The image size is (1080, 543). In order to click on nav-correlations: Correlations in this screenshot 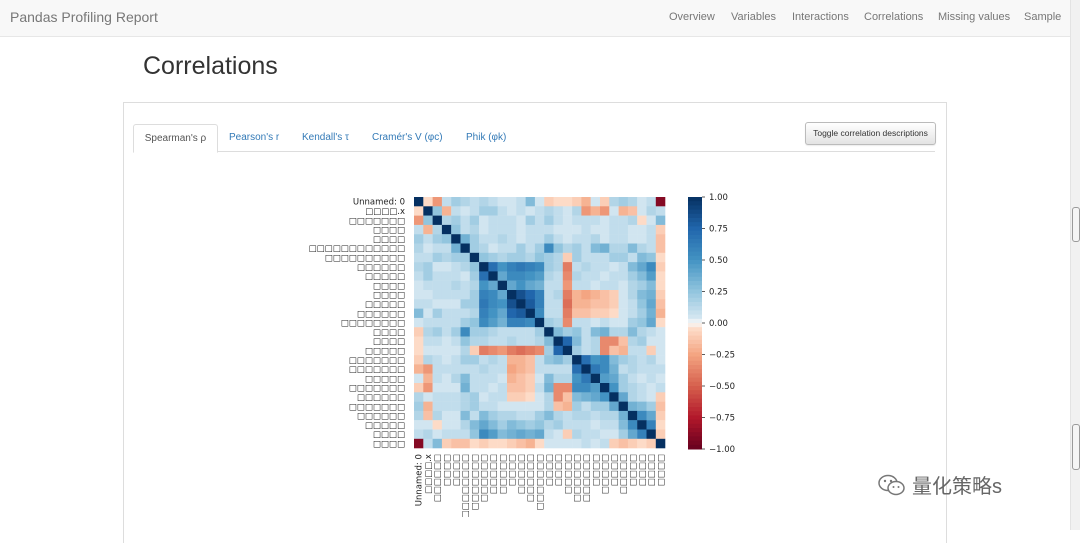, I will do `click(894, 17)`.